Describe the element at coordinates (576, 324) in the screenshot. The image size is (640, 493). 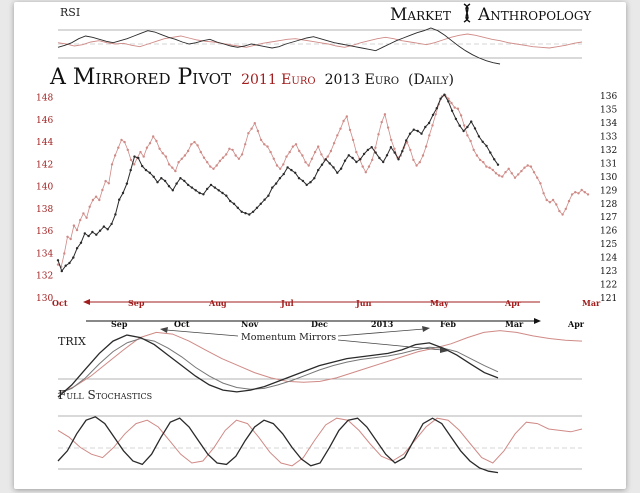
I see `bottom-tick-label: Apr` at that location.